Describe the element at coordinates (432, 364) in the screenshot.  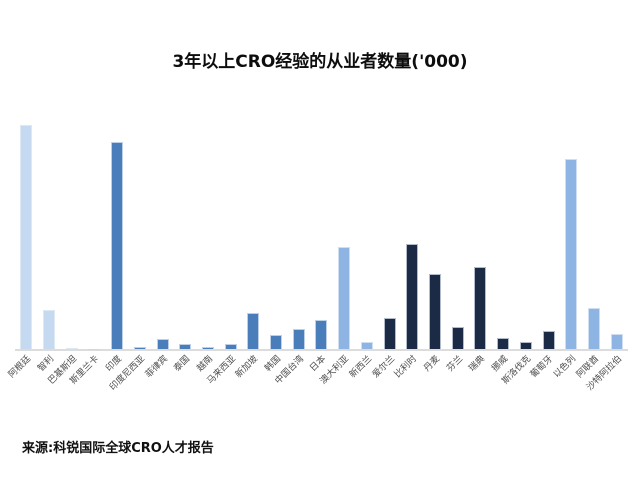
I see `x-axis-label: 丹麦` at that location.